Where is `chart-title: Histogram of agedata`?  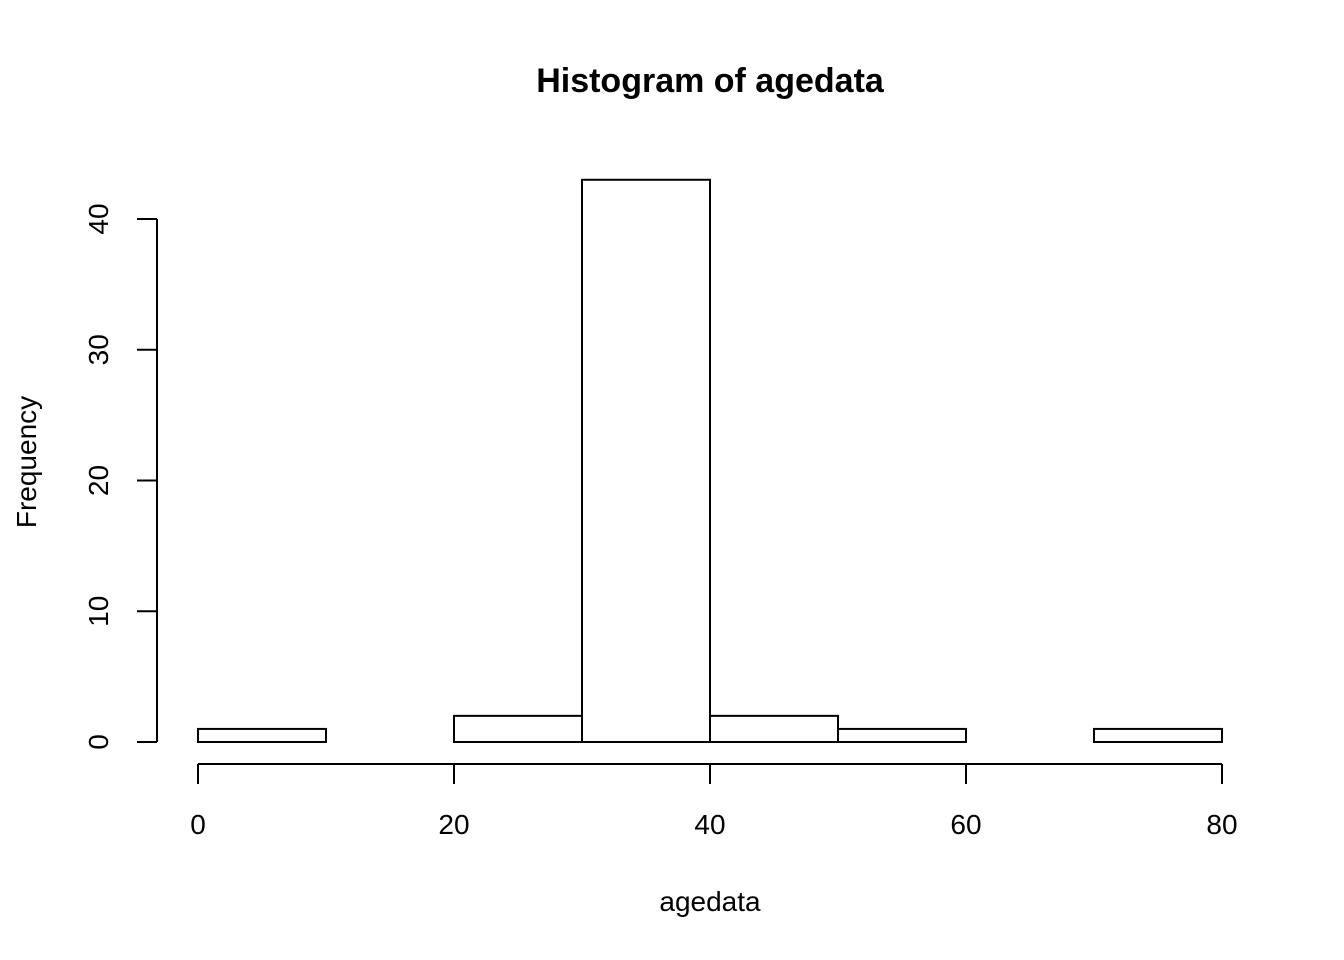 chart-title: Histogram of agedata is located at coordinates (710, 81).